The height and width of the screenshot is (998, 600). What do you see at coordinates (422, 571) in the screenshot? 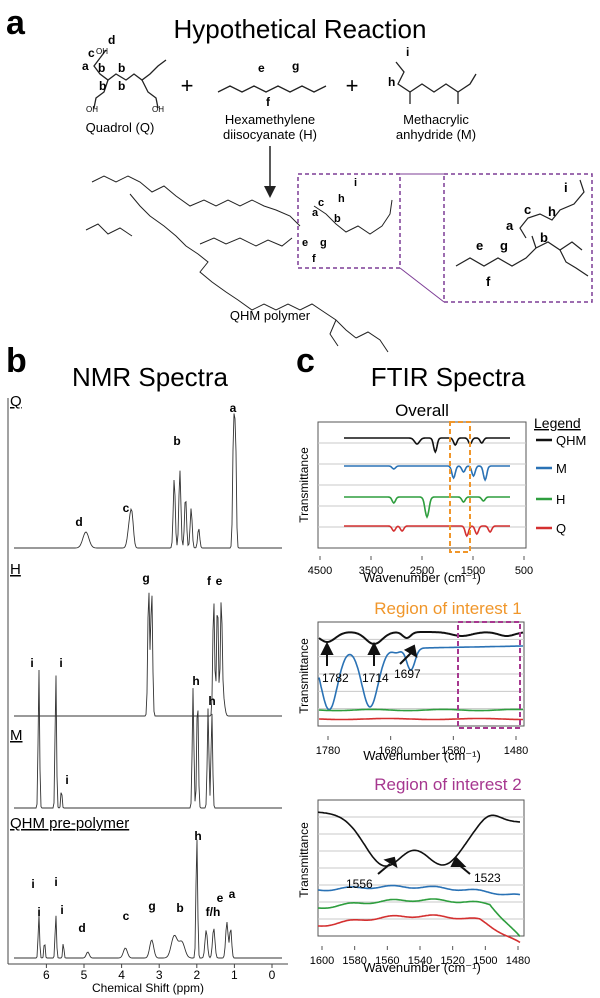
I see `tick-label: 2500` at bounding box center [422, 571].